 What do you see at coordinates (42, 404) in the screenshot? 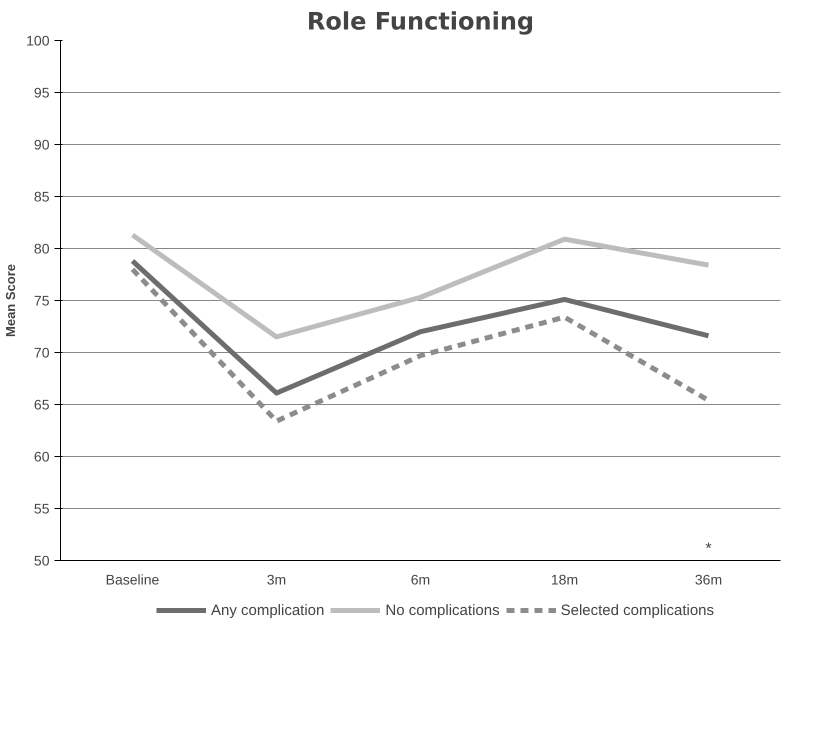
I see `y-tick-label: 65` at bounding box center [42, 404].